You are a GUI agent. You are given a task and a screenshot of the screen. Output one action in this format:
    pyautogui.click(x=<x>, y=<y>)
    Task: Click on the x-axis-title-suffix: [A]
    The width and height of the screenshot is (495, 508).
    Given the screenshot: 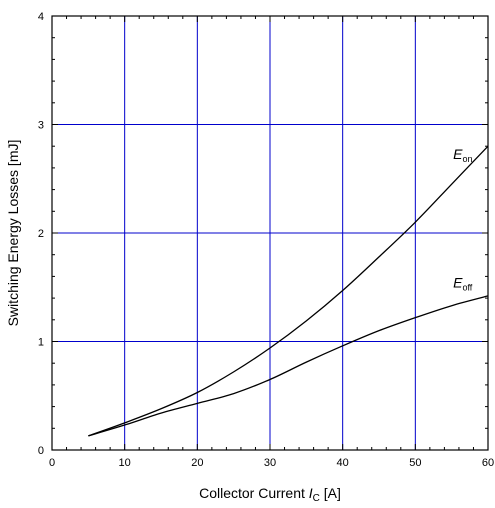 What is the action you would take?
    pyautogui.click(x=330, y=493)
    